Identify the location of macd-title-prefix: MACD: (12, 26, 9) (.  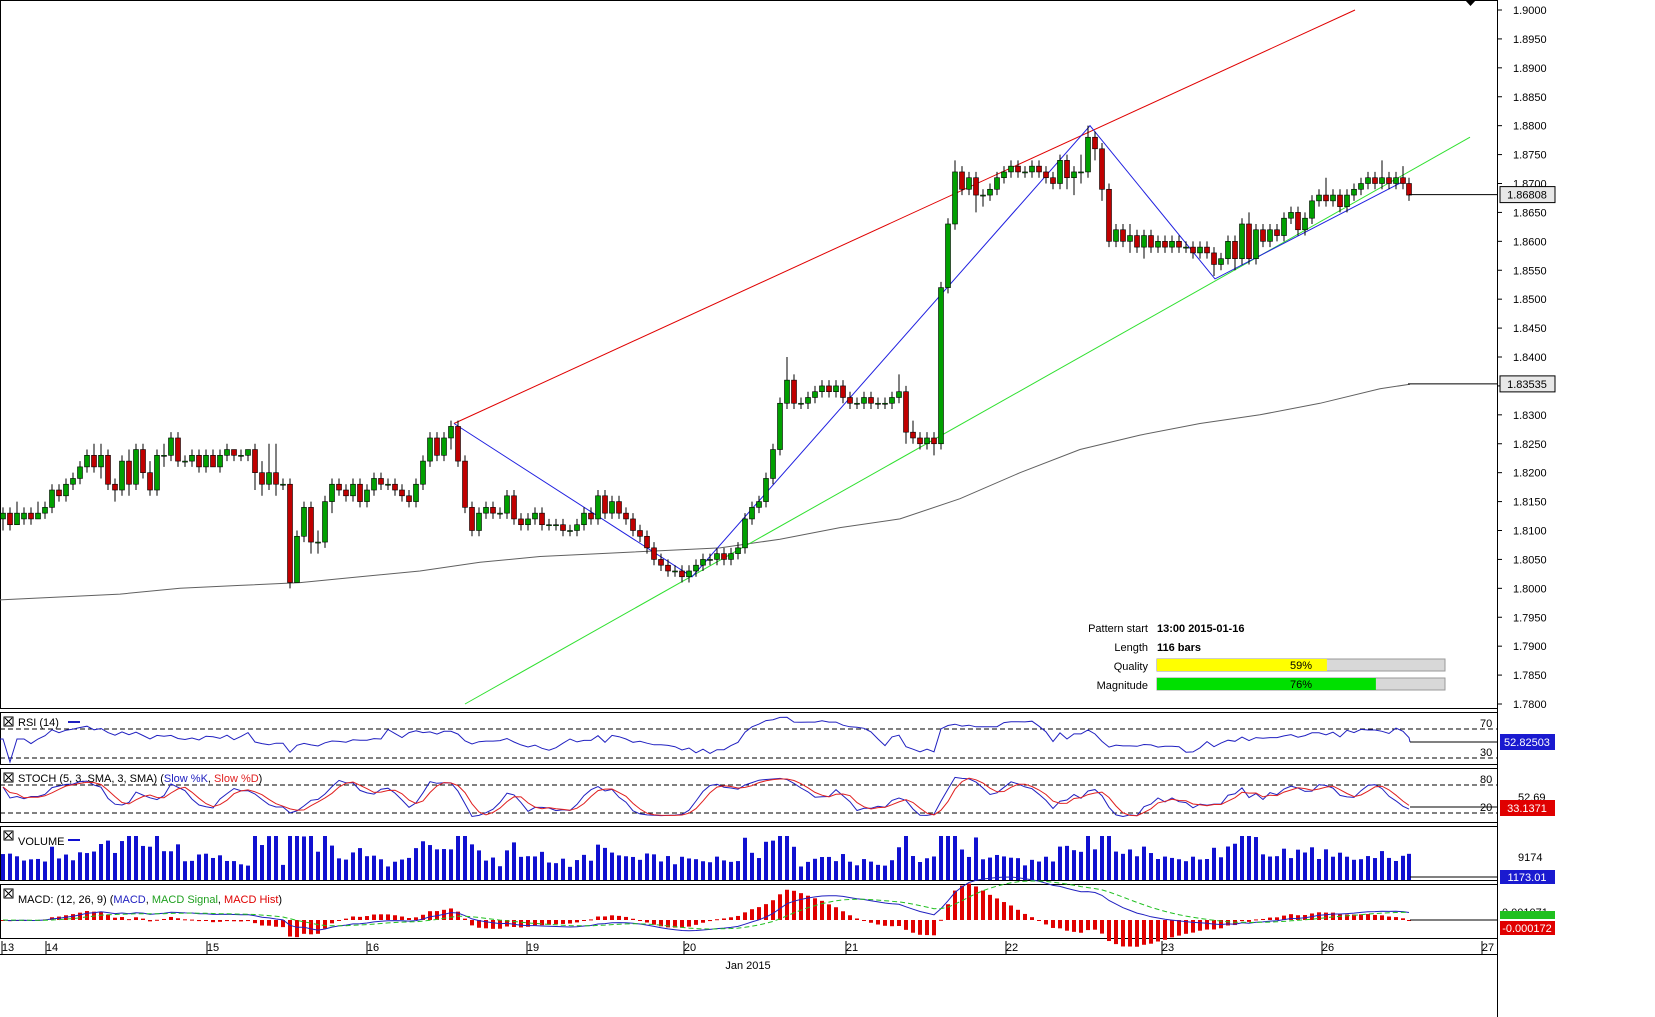
(66, 900).